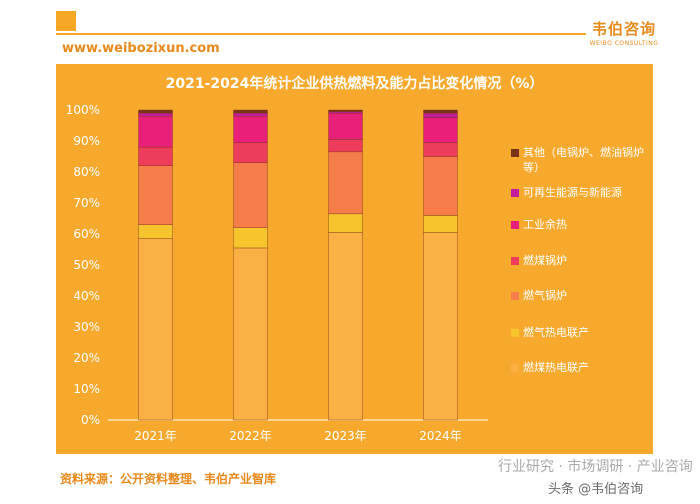 The width and height of the screenshot is (700, 504). What do you see at coordinates (90, 420) in the screenshot?
I see `y-tick-label: 0%` at bounding box center [90, 420].